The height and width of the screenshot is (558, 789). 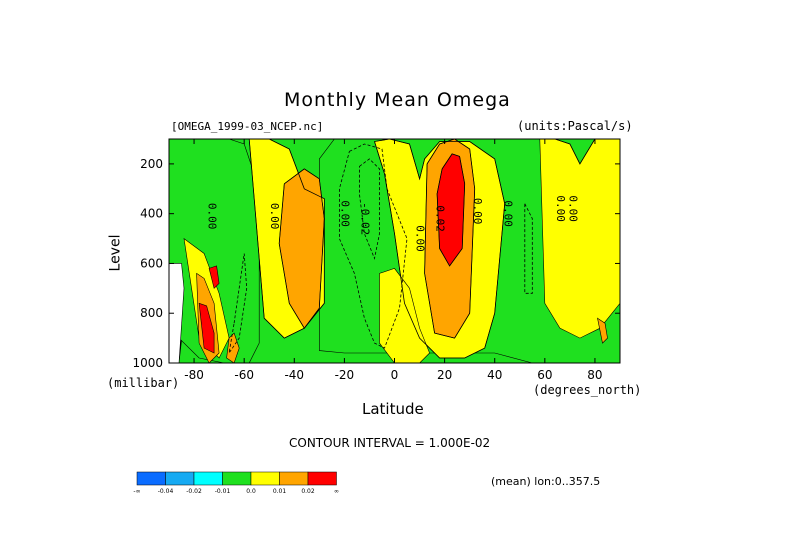 What do you see at coordinates (151, 313) in the screenshot?
I see `y-tick-label: 800` at bounding box center [151, 313].